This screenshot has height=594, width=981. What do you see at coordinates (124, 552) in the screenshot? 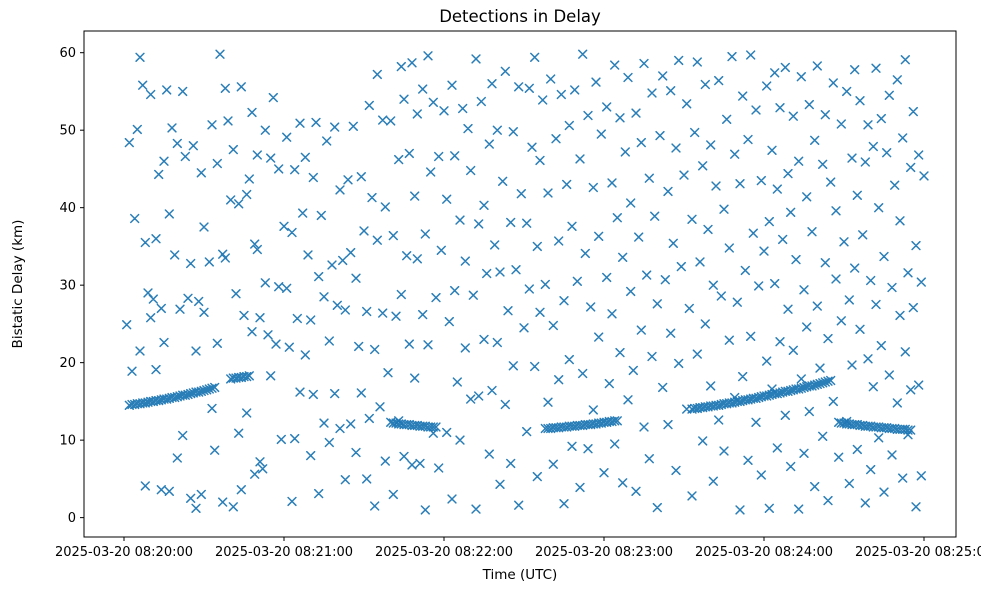
I see `x-tick-label: 2025-03-20 08:20:00` at bounding box center [124, 552].